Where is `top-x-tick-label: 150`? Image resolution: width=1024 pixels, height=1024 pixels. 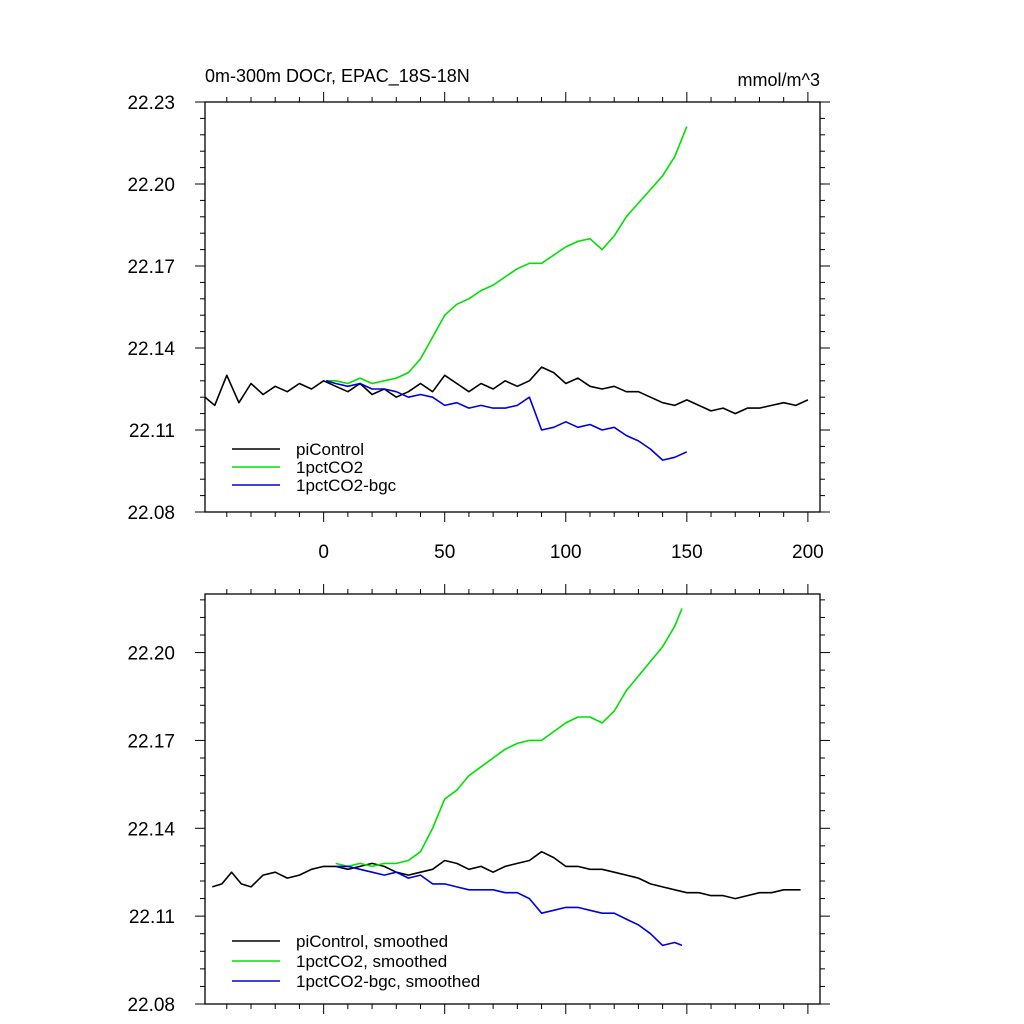
top-x-tick-label: 150 is located at coordinates (687, 552).